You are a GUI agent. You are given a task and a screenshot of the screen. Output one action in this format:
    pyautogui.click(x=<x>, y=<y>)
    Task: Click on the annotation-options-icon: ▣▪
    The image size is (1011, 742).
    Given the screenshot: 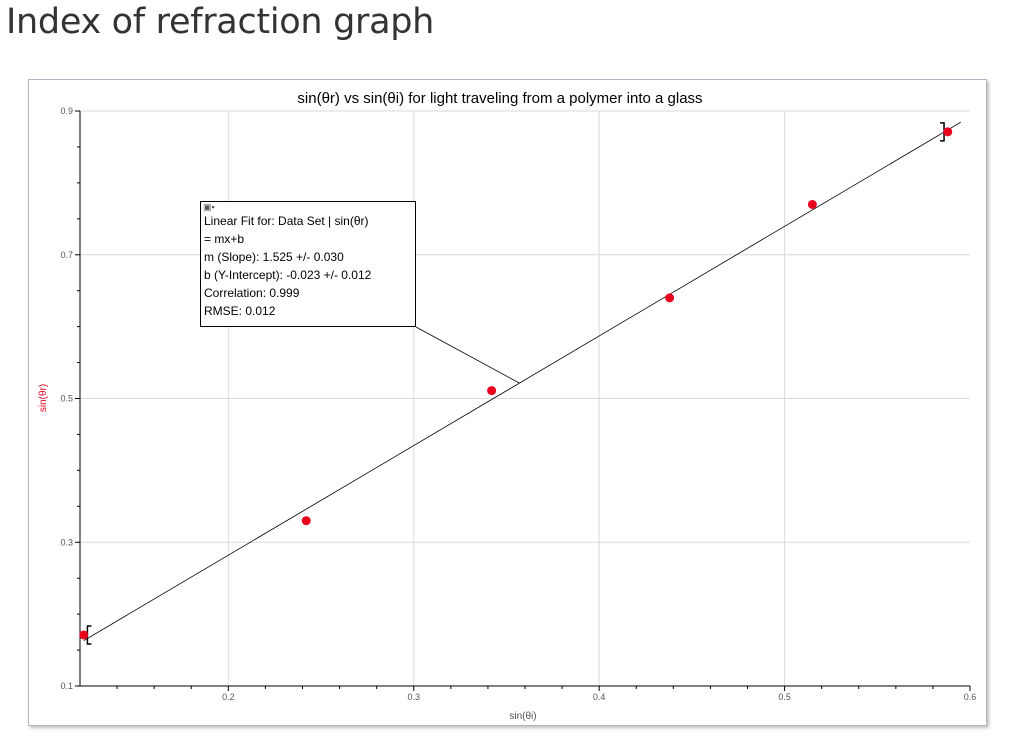 What is the action you would take?
    pyautogui.click(x=209, y=207)
    